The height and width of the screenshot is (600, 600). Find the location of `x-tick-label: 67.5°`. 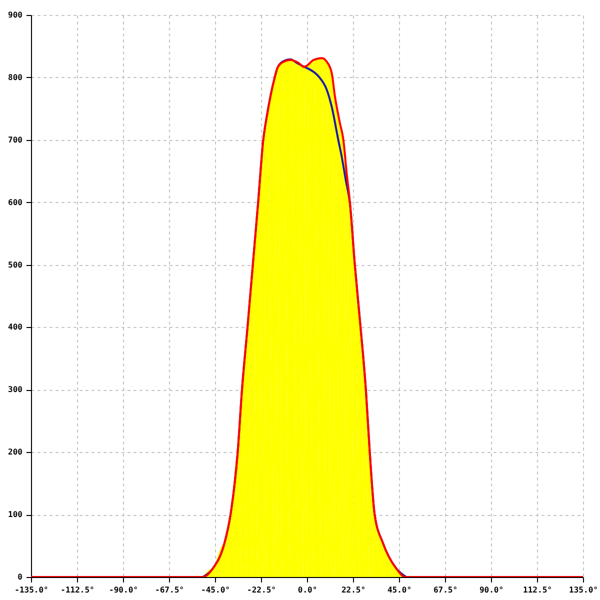

x-tick-label: 67.5° is located at coordinates (445, 590).